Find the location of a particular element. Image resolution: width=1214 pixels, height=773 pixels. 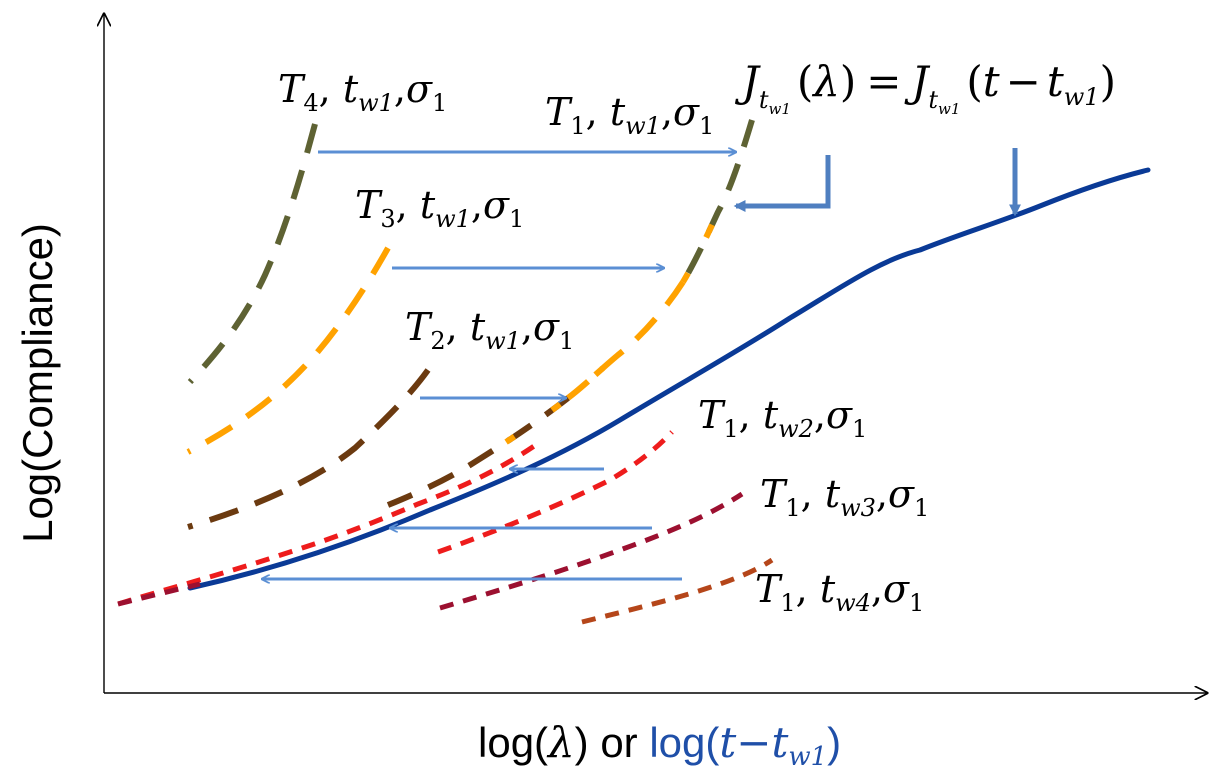

shifted-tw-curves is located at coordinates (329, 523).